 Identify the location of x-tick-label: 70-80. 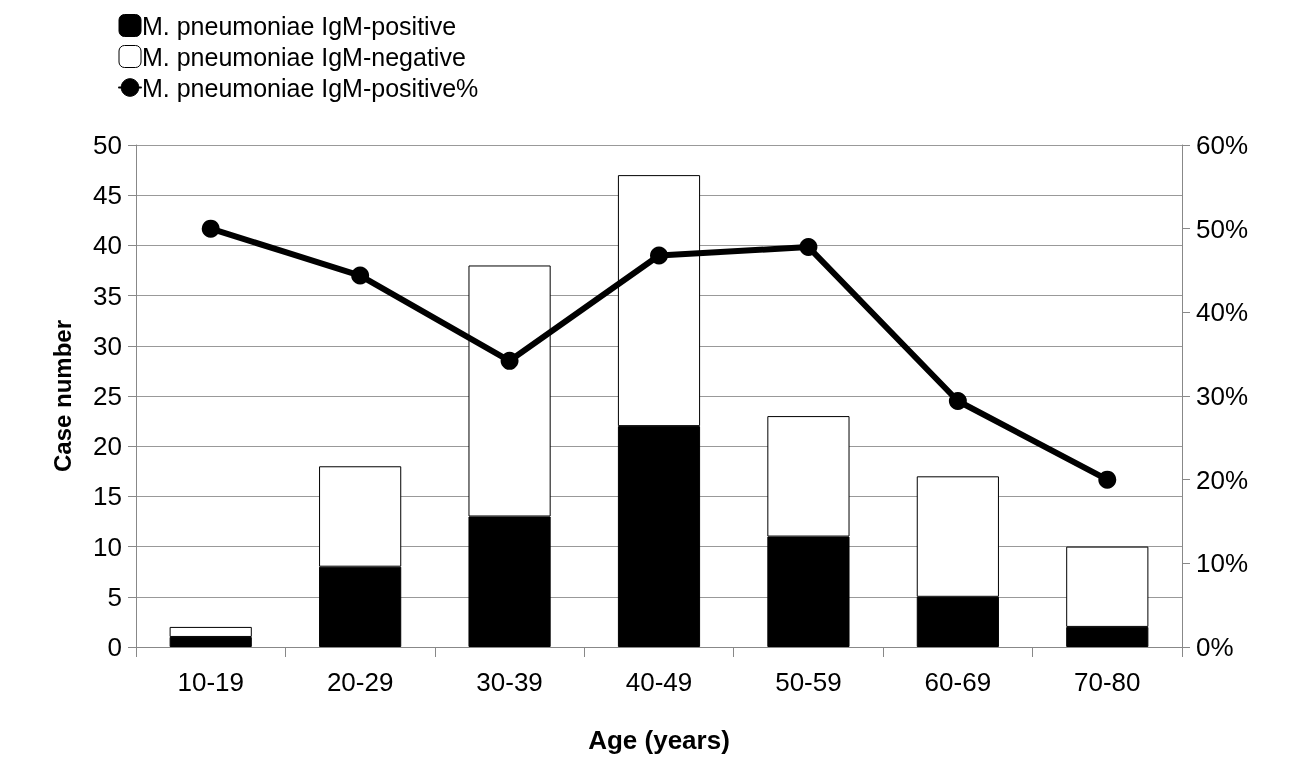
(1107, 682).